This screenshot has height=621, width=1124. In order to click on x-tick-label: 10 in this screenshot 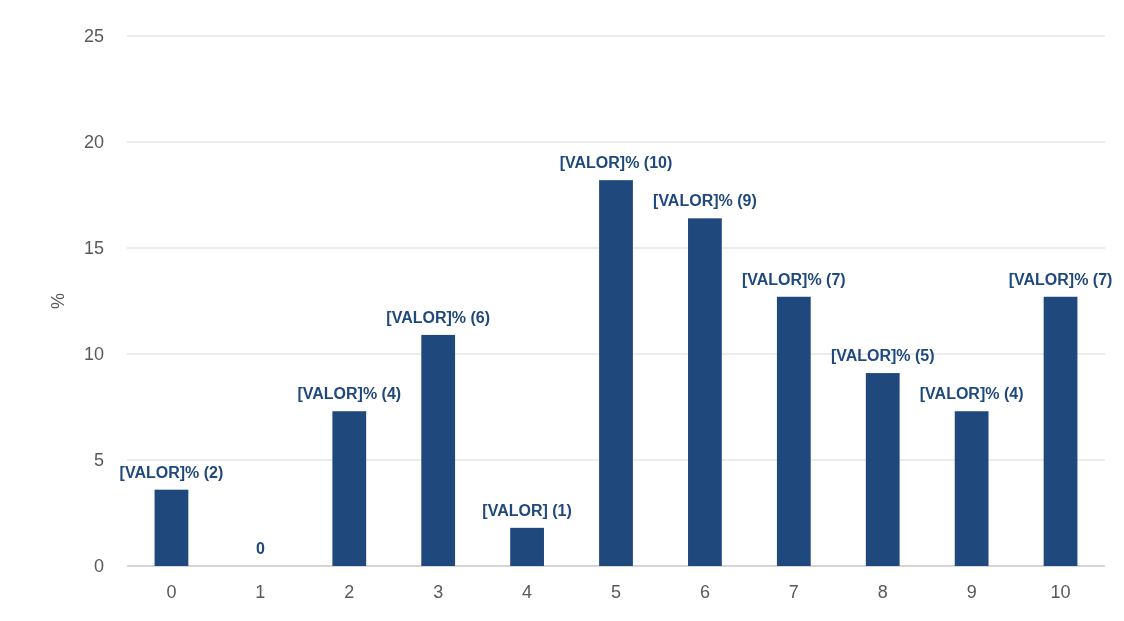, I will do `click(1060, 592)`.